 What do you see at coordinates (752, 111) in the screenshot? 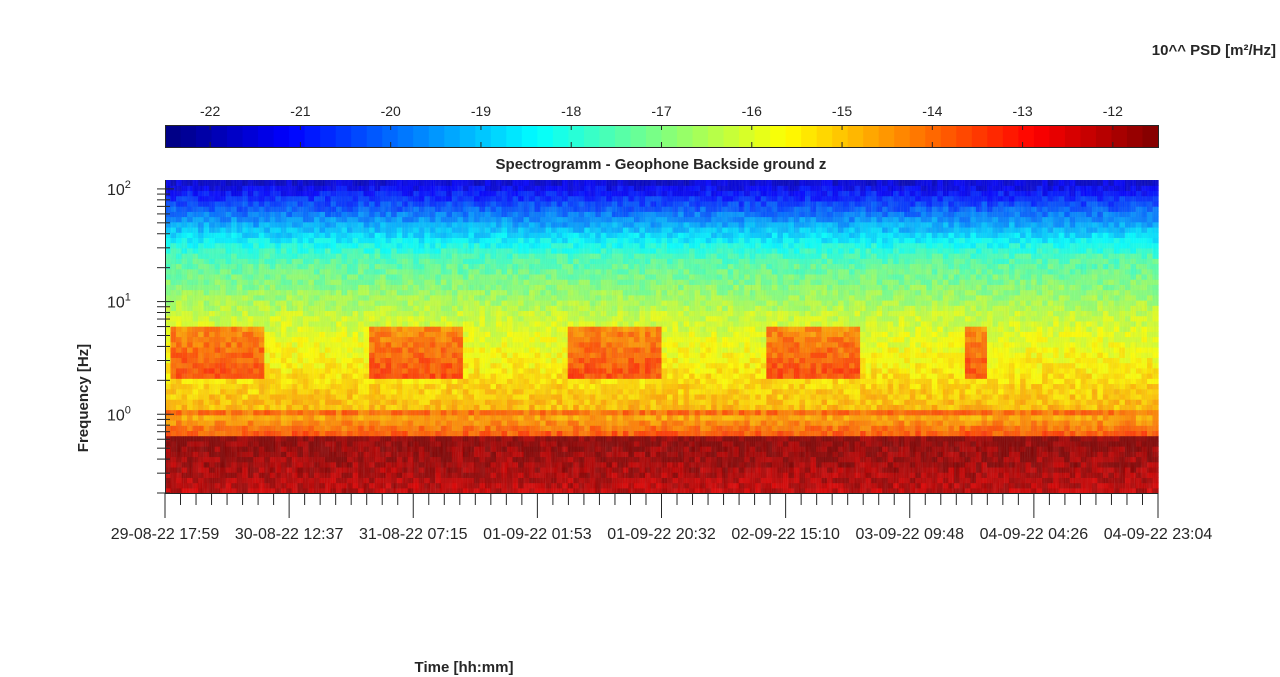
I see `colorbar-tick-label: -16` at bounding box center [752, 111].